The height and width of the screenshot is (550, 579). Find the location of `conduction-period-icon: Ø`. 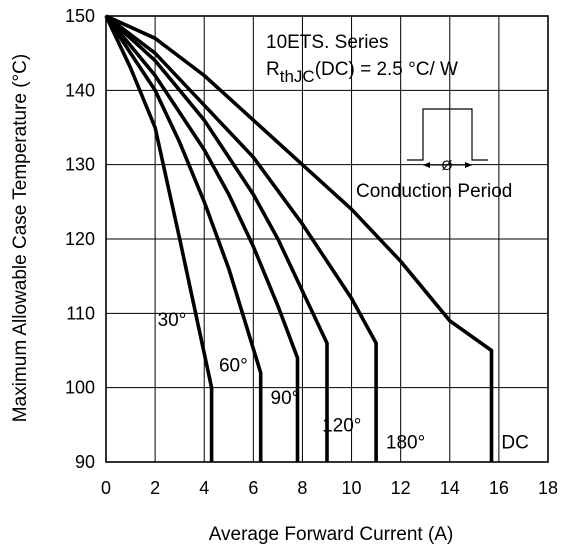

conduction-period-icon: Ø is located at coordinates (447, 140).